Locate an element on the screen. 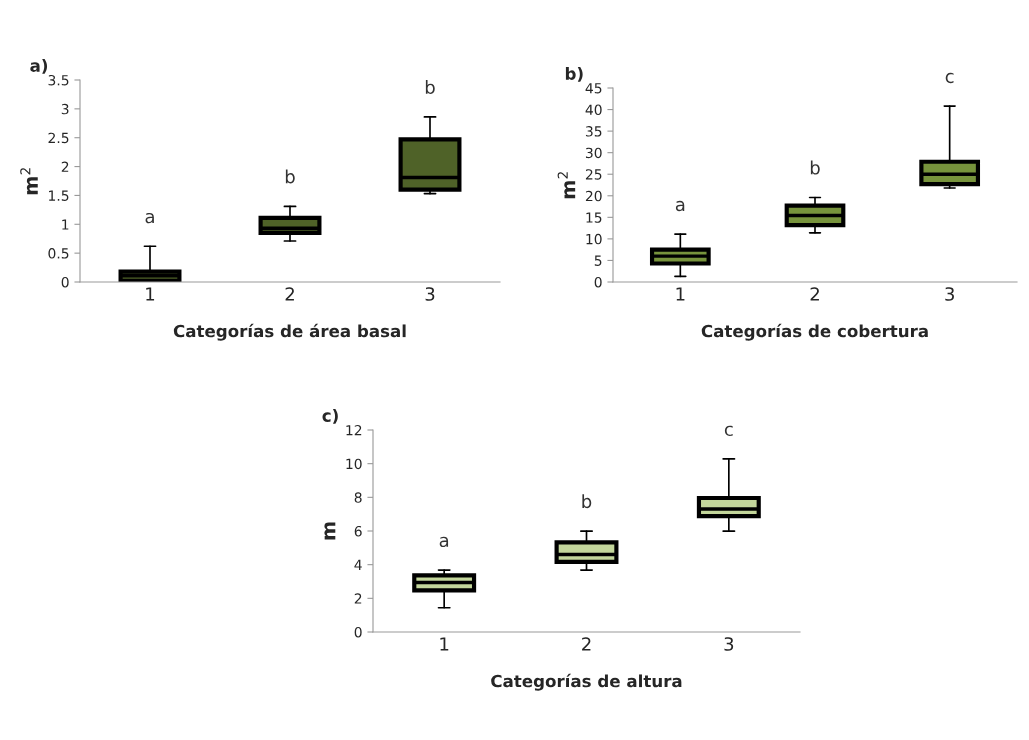 The image size is (1029, 740). x-axis-title: Categorías de cobertura is located at coordinates (814, 332).